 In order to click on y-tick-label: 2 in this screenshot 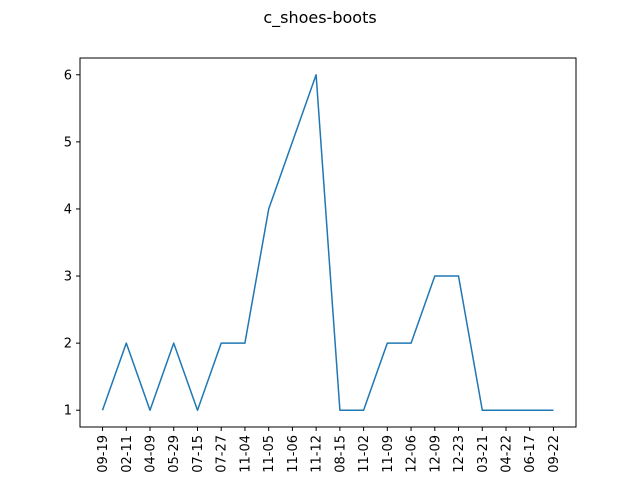, I will do `click(68, 344)`.